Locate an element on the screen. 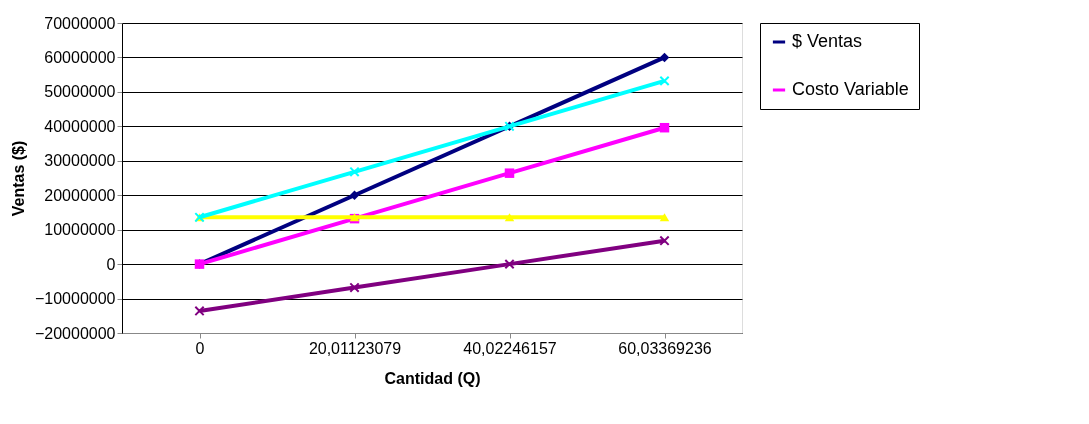 The width and height of the screenshot is (1089, 424). y-tick-label: 60000000 is located at coordinates (80, 57).